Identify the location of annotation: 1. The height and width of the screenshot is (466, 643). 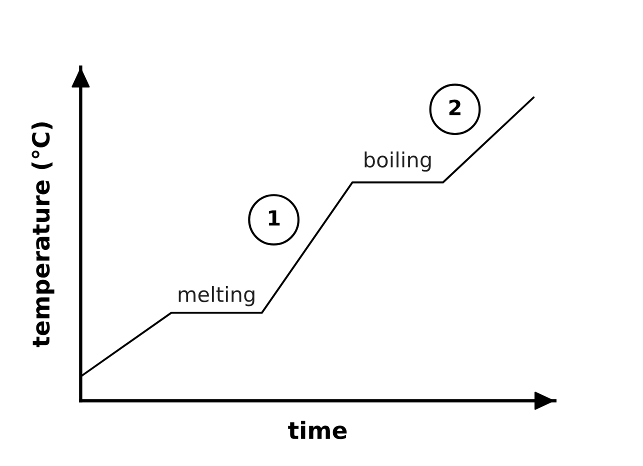
(274, 218).